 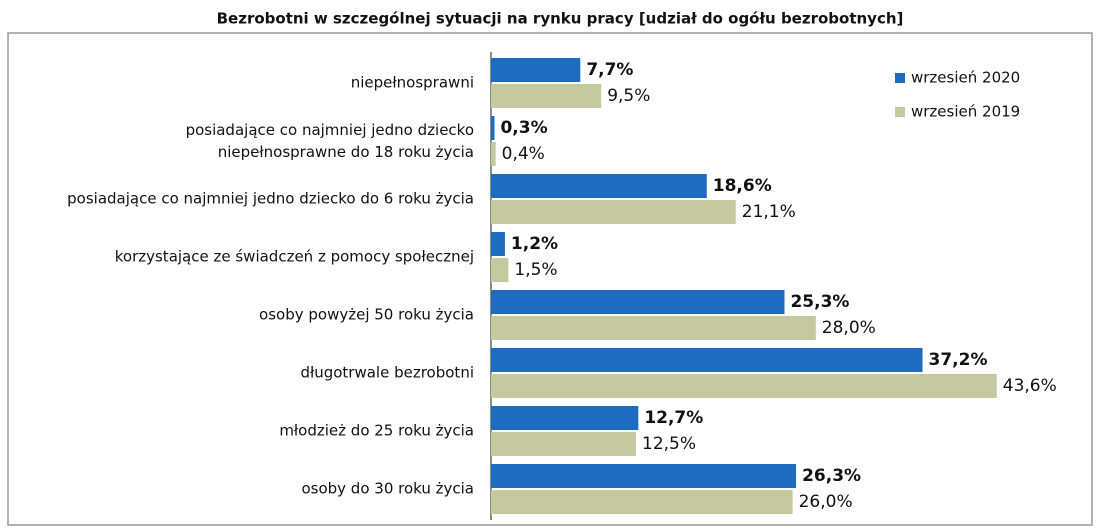 What do you see at coordinates (346, 152) in the screenshot?
I see `category-label-line: niepełnosprawne do 18 roku życia` at bounding box center [346, 152].